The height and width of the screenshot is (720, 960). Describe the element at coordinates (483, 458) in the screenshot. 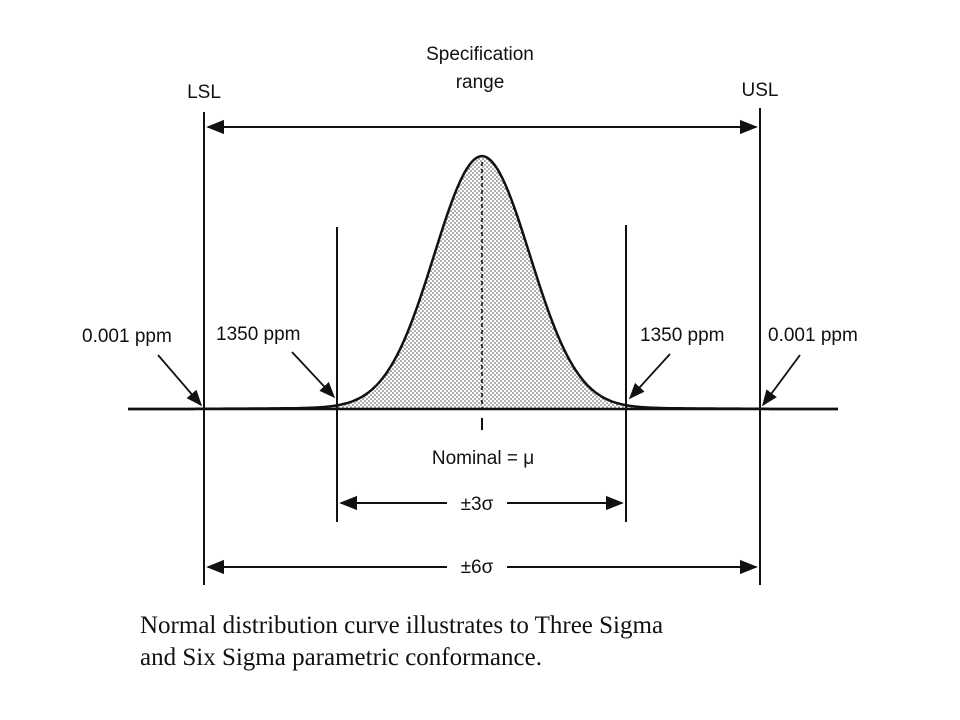

I see `nominal-label: Nominal = μ` at that location.